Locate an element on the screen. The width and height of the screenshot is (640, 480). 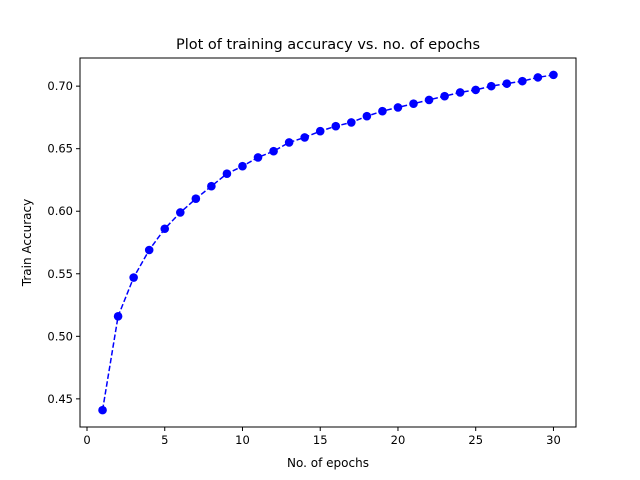
y-tick-label: 0.70 is located at coordinates (60, 86).